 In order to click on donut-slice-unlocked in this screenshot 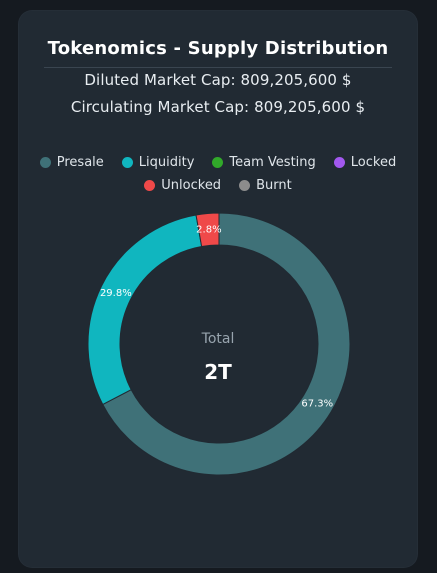, I will do `click(207, 230)`.